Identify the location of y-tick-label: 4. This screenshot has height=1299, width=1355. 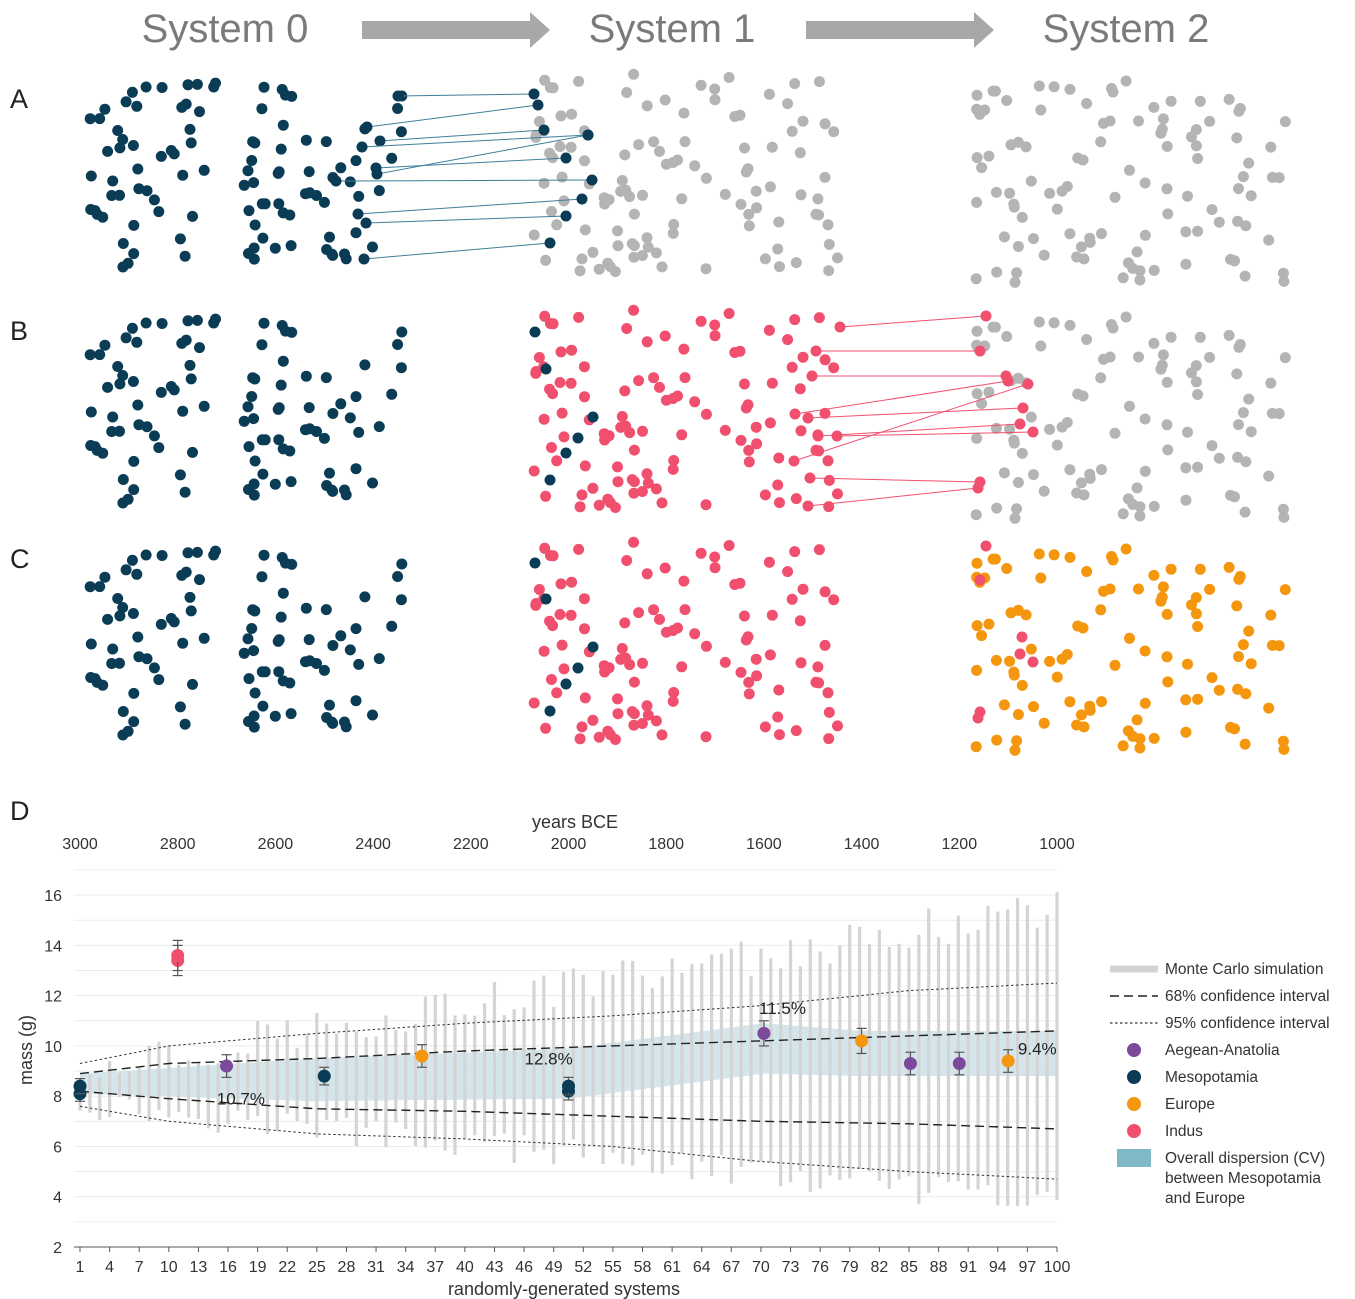
(57, 1198).